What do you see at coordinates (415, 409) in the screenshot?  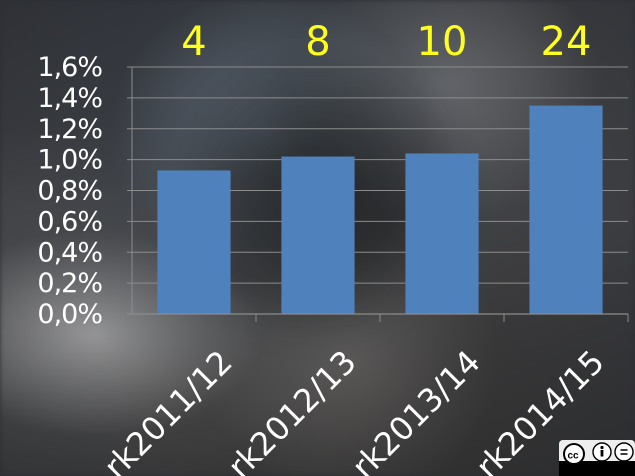 I see `x-tick-label: rk2013/14` at bounding box center [415, 409].